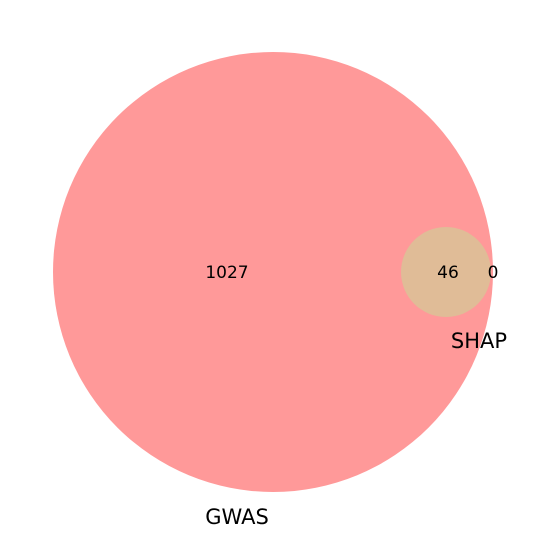 This screenshot has width=545, height=545. What do you see at coordinates (237, 517) in the screenshot?
I see `gwas-set-label: GWAS` at bounding box center [237, 517].